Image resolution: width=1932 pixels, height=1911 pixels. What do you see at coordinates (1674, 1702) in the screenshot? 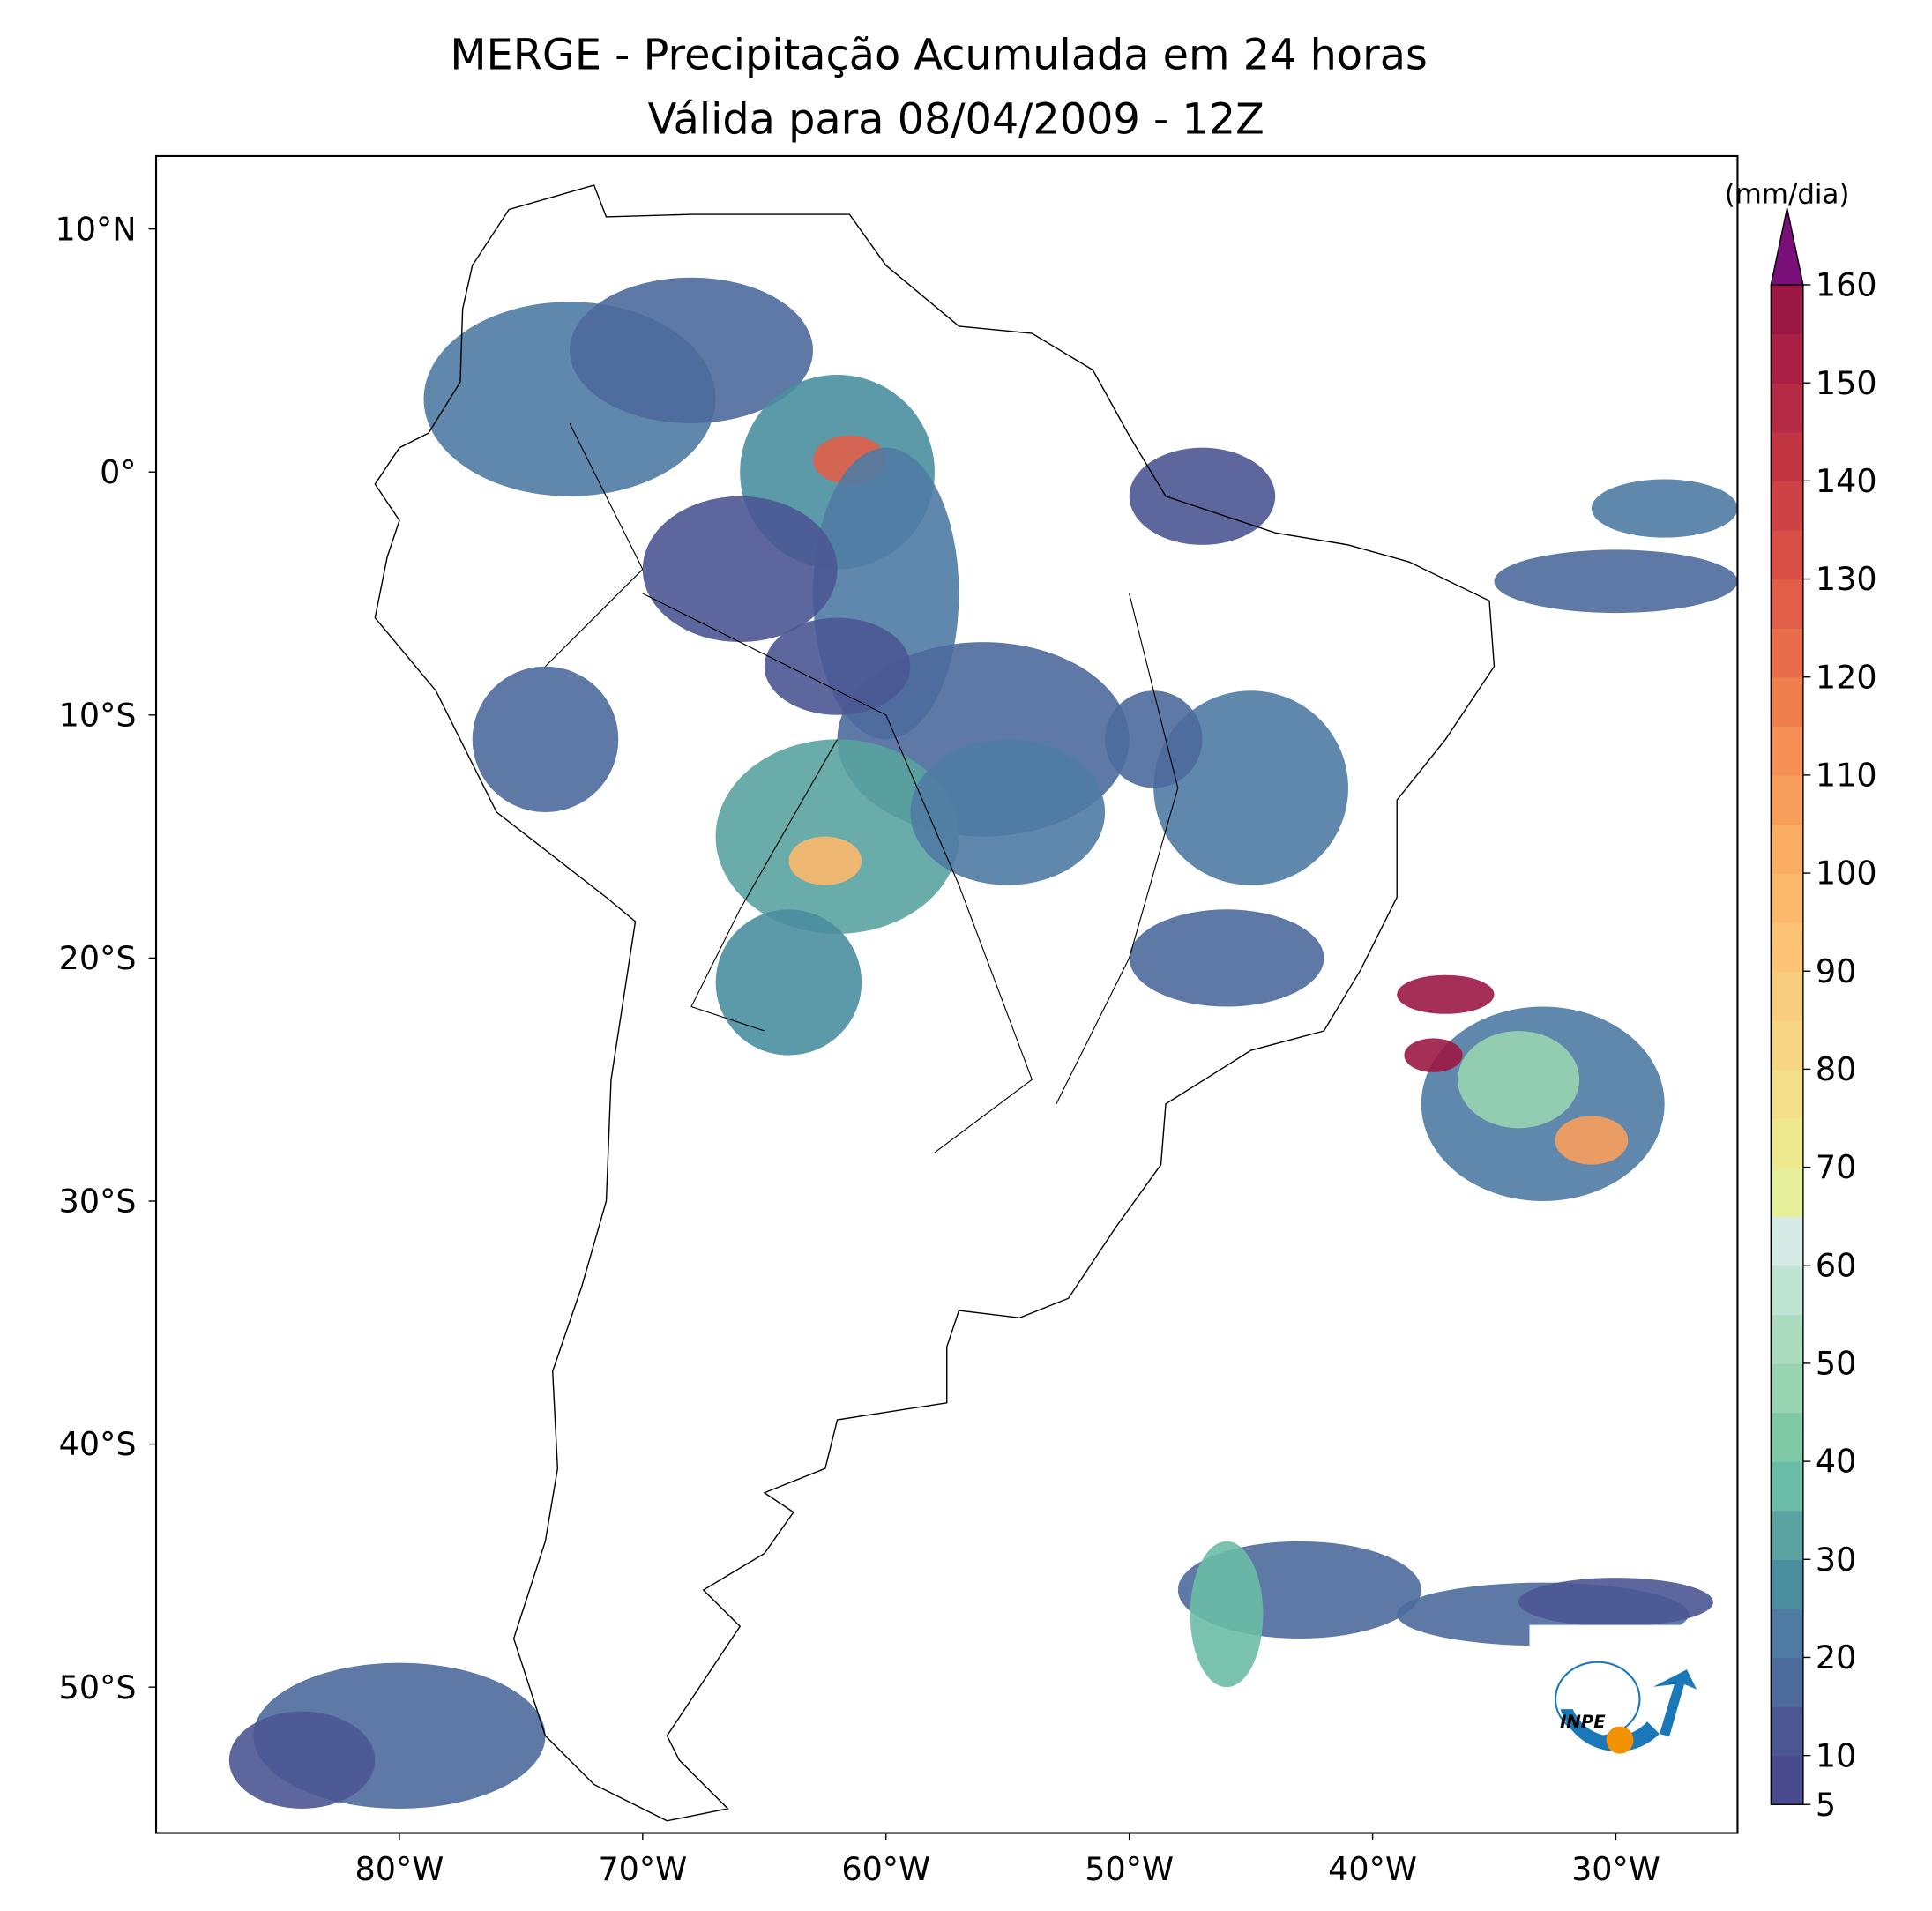
I see `logo-arrow` at bounding box center [1674, 1702].